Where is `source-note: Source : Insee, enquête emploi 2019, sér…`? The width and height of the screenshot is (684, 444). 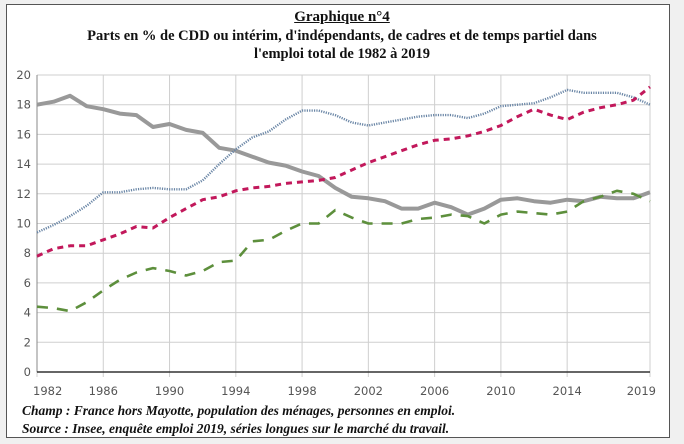
source-note: Source : Insee, enquête emploi 2019, sér… is located at coordinates (236, 428).